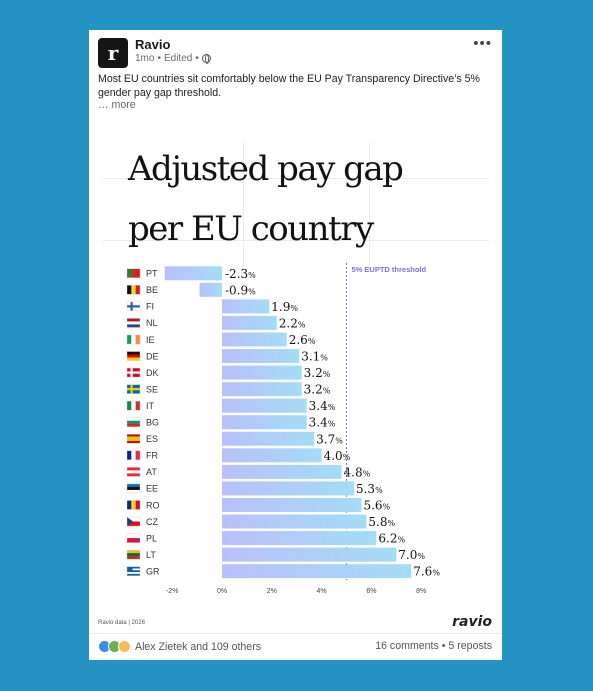 The height and width of the screenshot is (691, 593). Describe the element at coordinates (198, 646) in the screenshot. I see `reactions-label: Alex Zietek and 109 others` at that location.